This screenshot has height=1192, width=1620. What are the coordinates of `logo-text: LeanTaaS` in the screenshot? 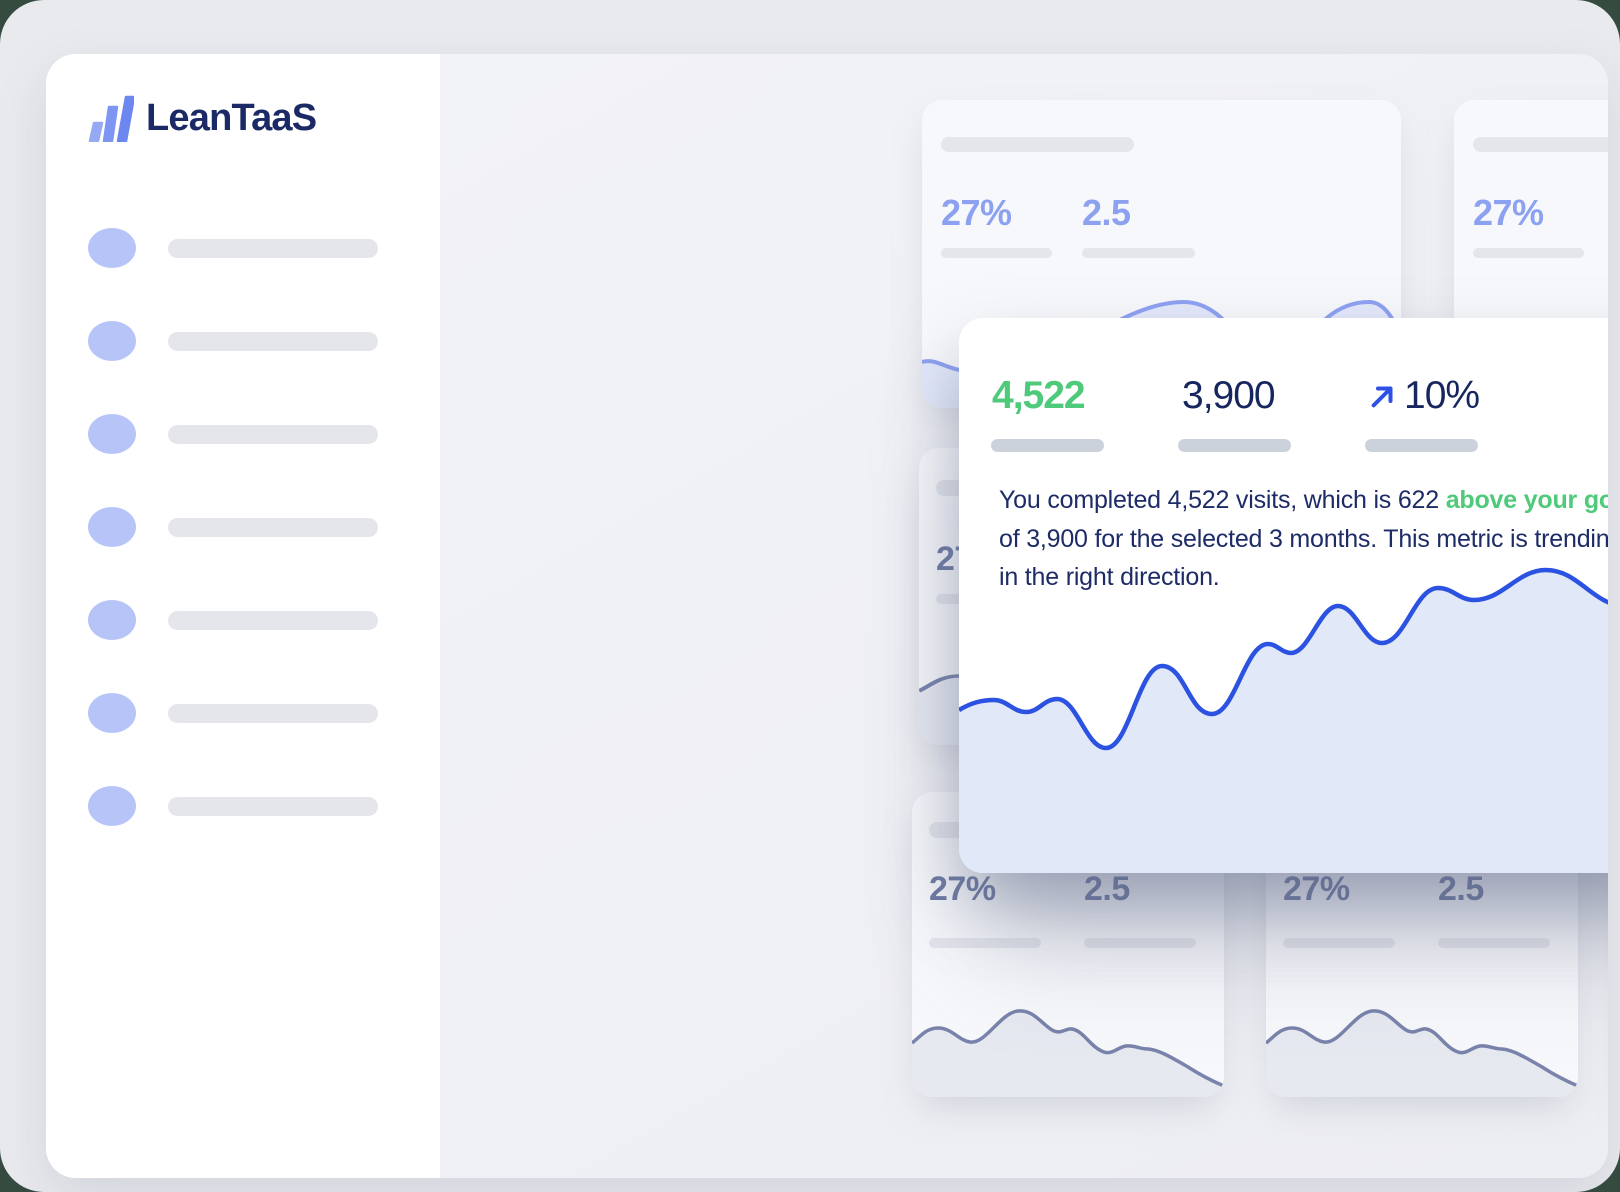 It's located at (231, 118).